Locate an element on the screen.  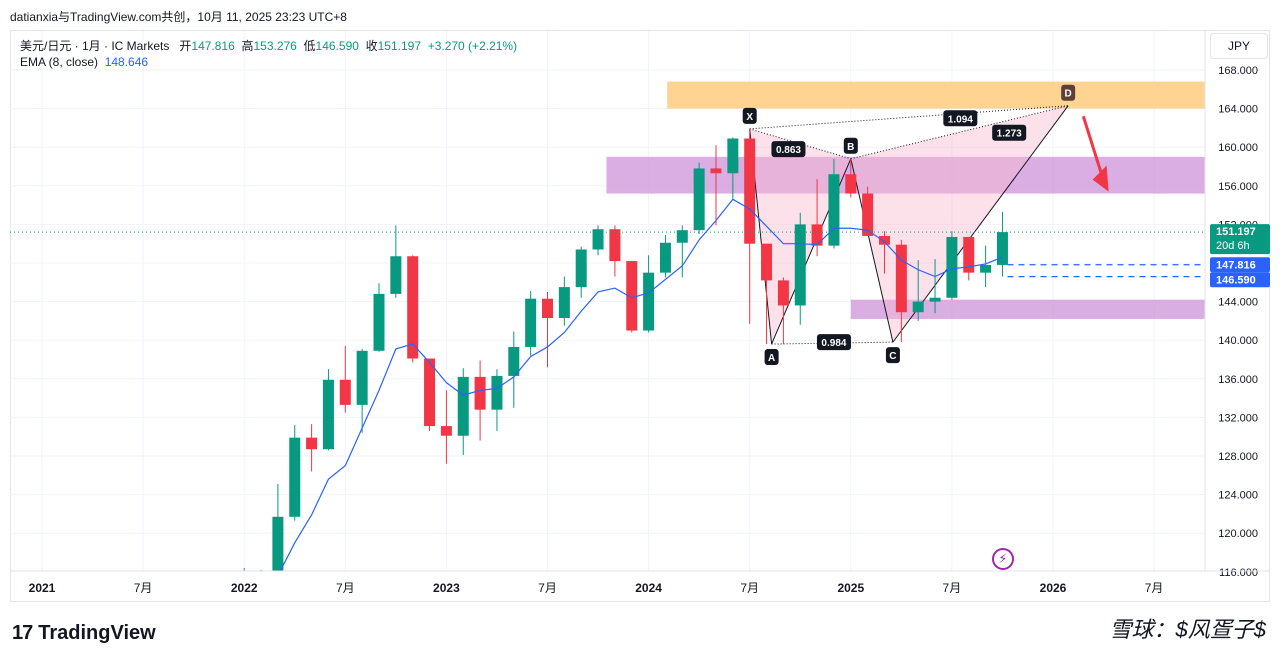
ratio-label: 0.863 is located at coordinates (788, 150).